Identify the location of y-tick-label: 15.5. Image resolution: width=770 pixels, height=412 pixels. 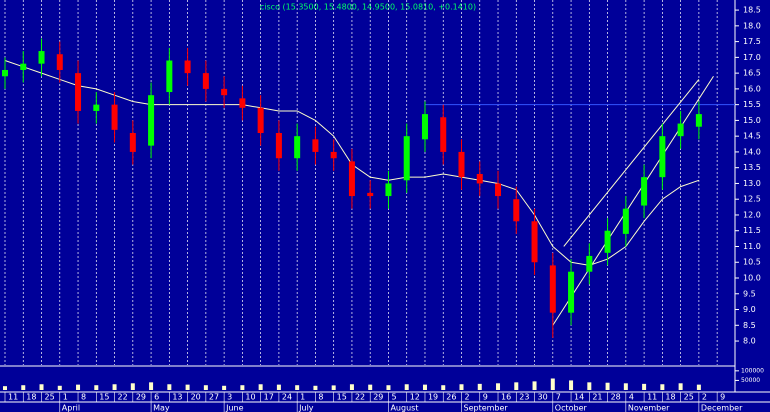
(752, 104).